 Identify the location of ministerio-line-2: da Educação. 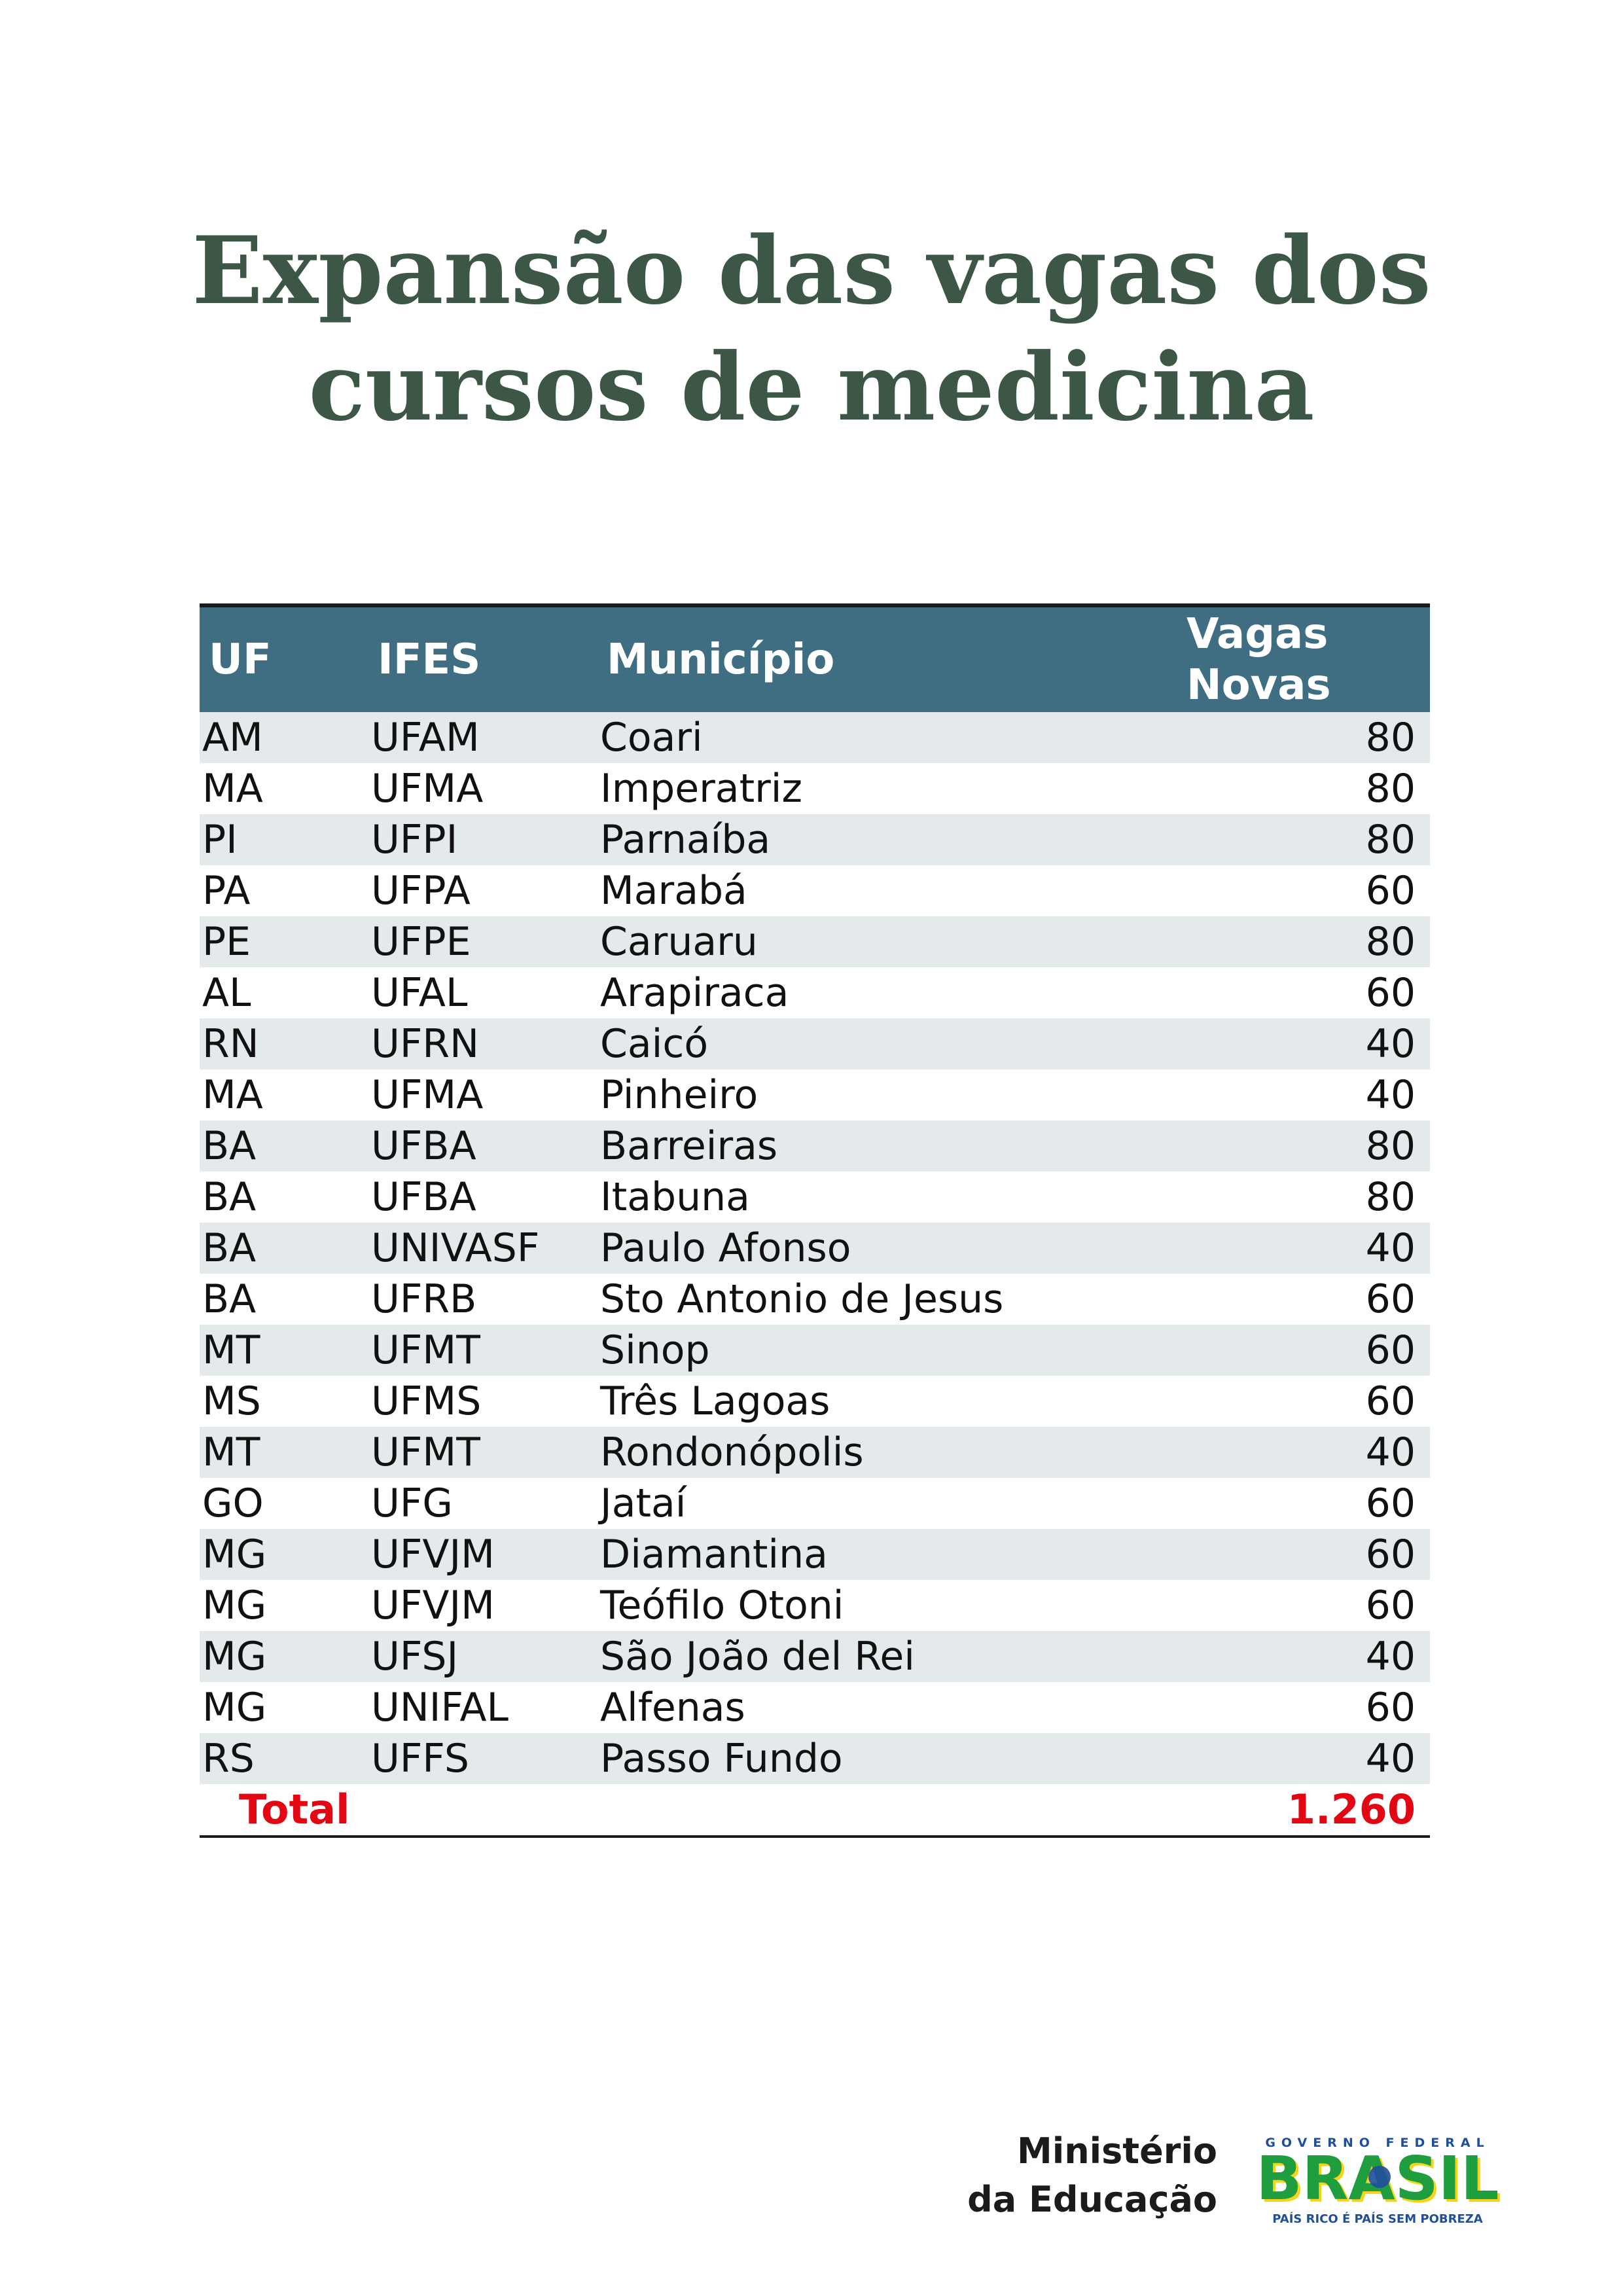
(1092, 2199).